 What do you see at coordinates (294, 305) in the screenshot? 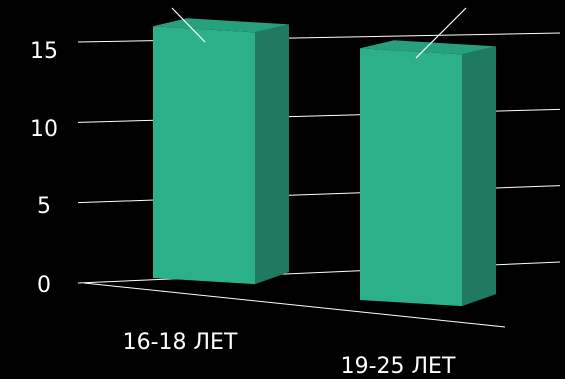
I see `floor-edge-line` at bounding box center [294, 305].